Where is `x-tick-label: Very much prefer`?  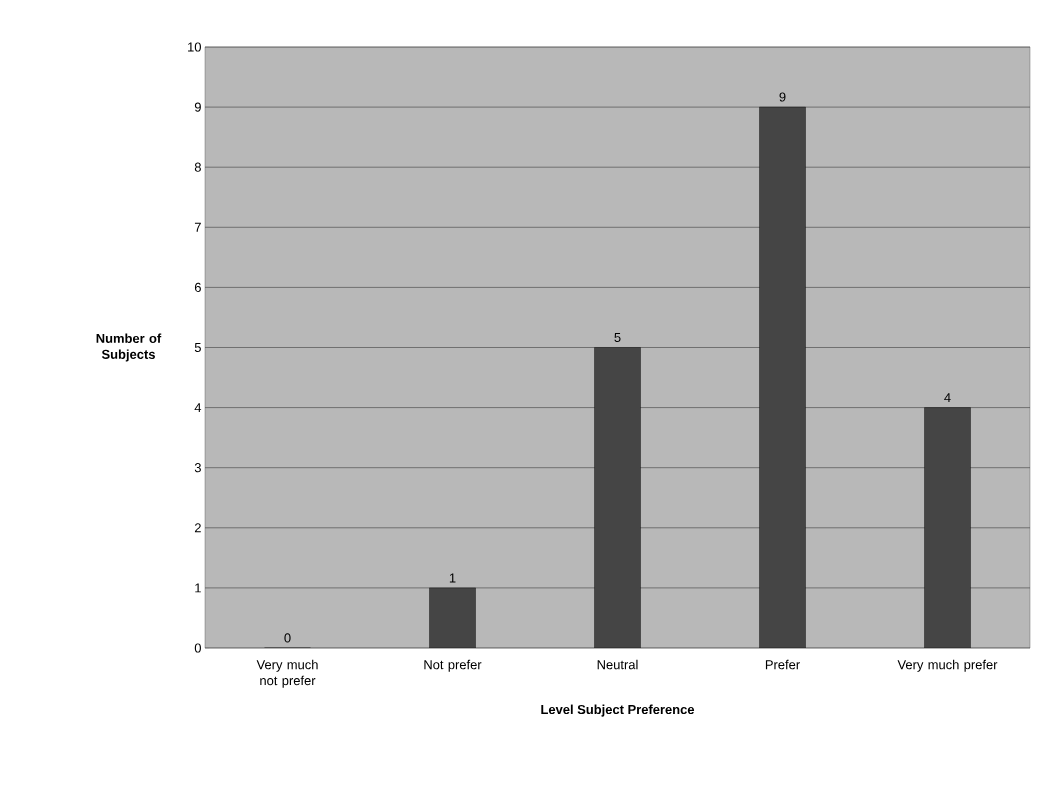 x-tick-label: Very much prefer is located at coordinates (947, 665).